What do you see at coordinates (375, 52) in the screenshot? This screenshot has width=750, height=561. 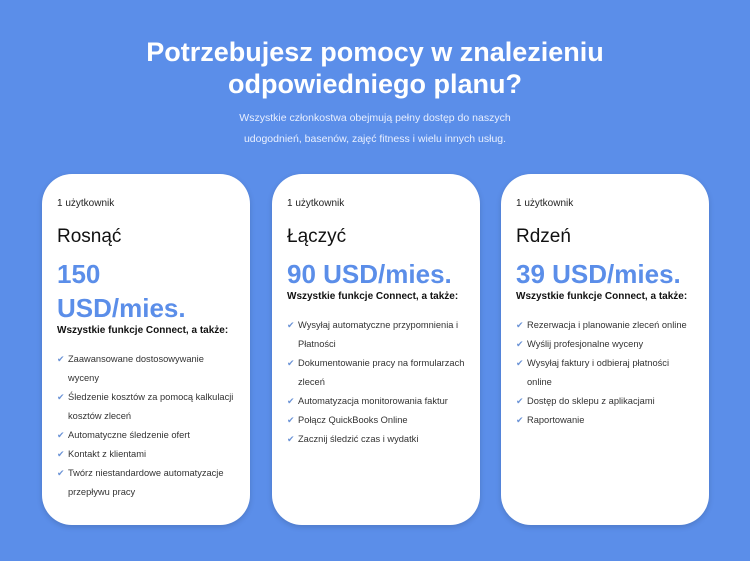 I see `title-line: Potrzebujesz pomocy w znalezieniu` at bounding box center [375, 52].